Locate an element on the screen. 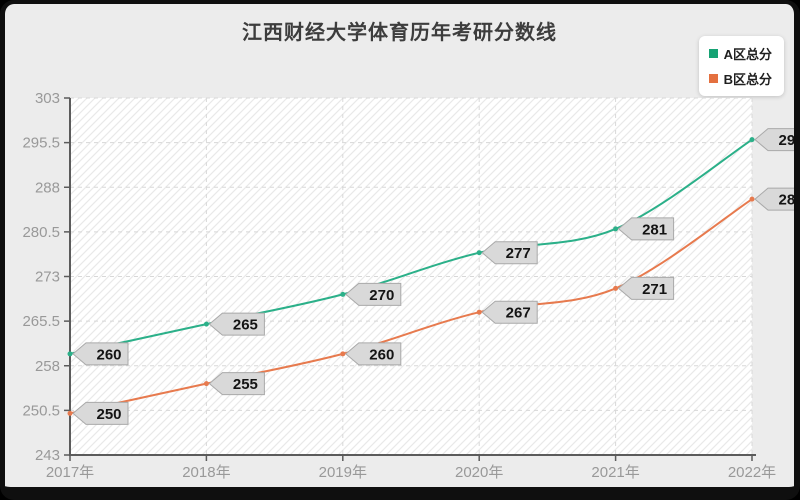  svg-text: 271 is located at coordinates (654, 289).